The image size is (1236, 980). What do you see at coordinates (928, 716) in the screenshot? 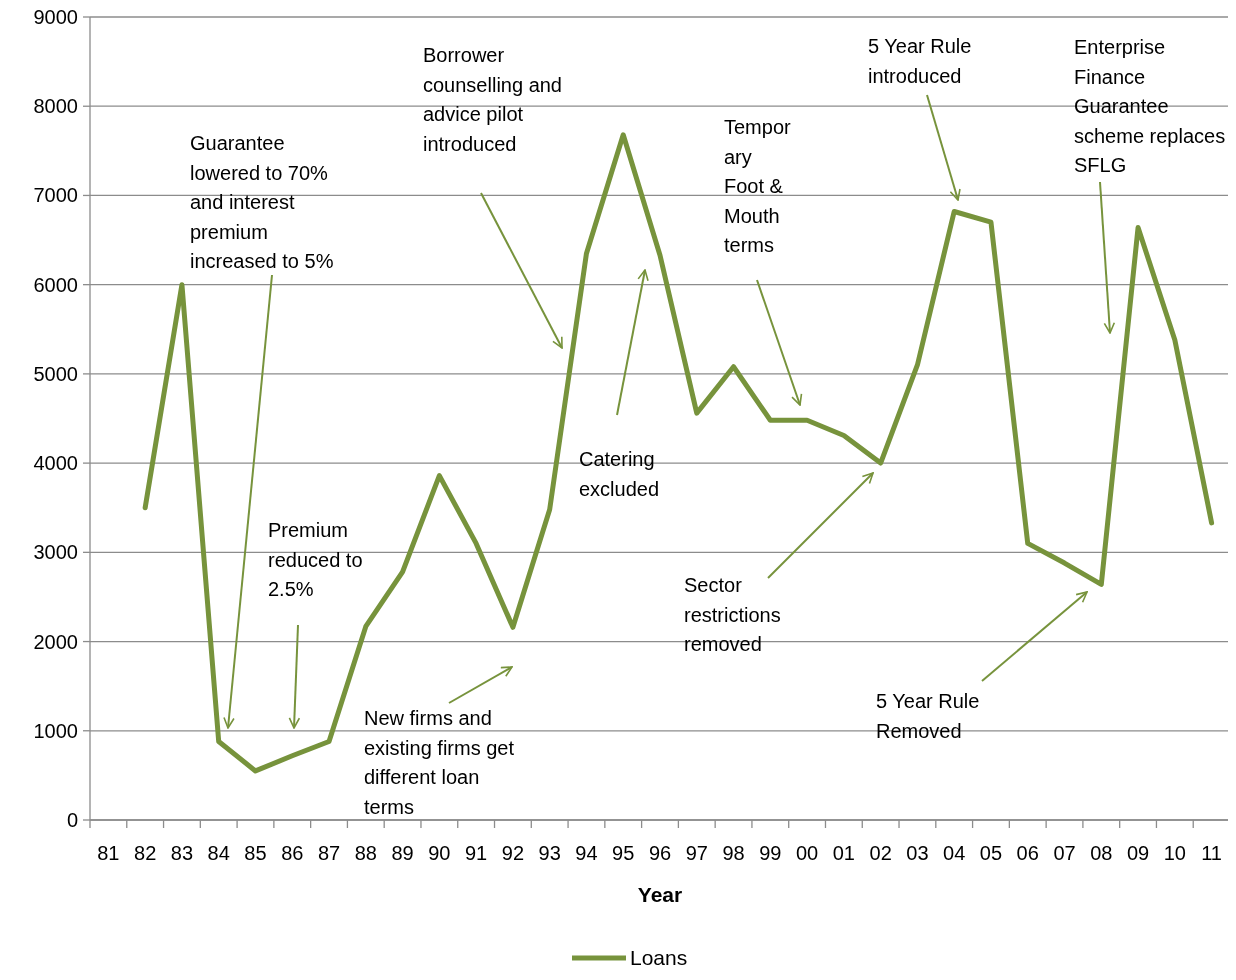
I see `annotation: 5 Year Rule Removed` at bounding box center [928, 716].